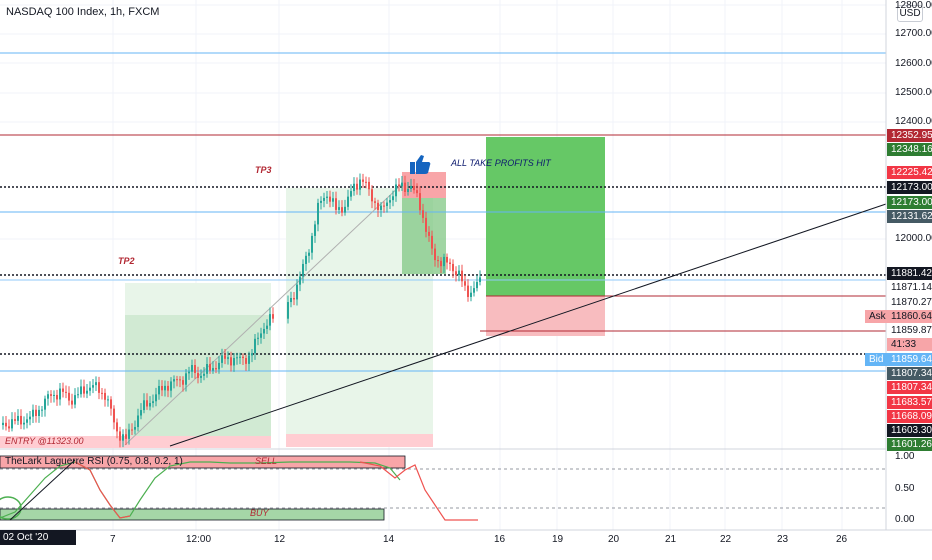 The height and width of the screenshot is (560, 932). Describe the element at coordinates (909, 402) in the screenshot. I see `price-badge: 11683.57` at that location.